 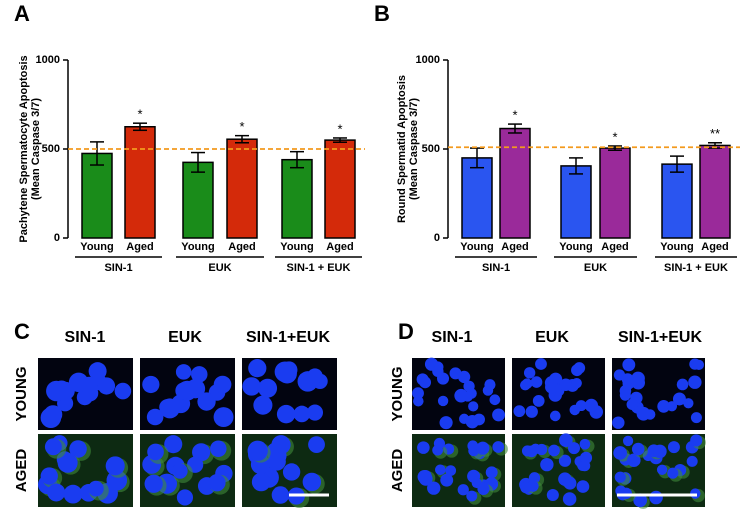 I want to click on y-tick-label: 500, so click(x=51, y=149).